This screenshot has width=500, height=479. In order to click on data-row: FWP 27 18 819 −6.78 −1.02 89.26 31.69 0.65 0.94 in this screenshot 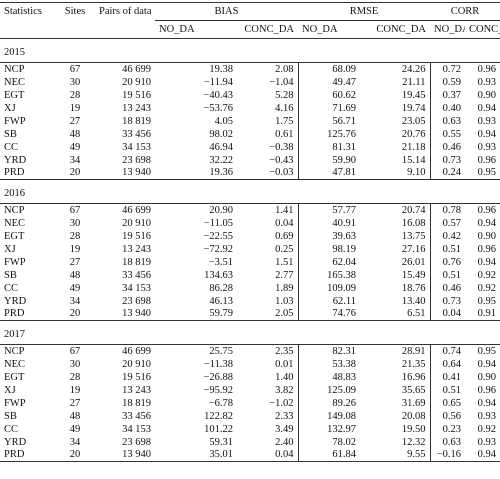, I will do `click(250, 403)`.